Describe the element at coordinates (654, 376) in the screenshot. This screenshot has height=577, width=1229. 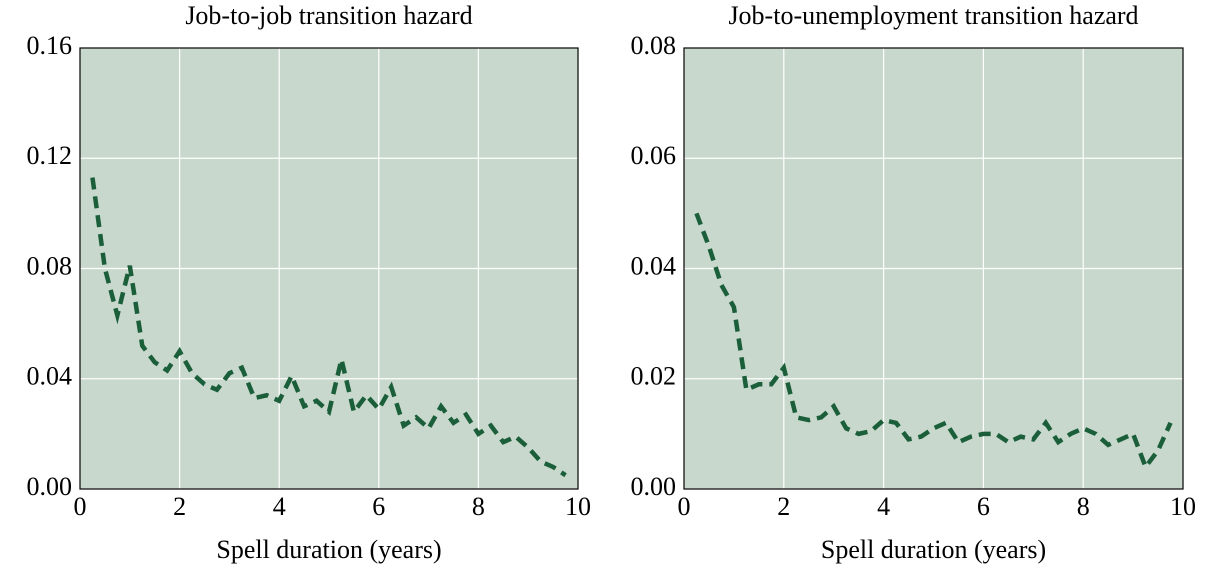
I see `y-tick-label: 0.02` at that location.